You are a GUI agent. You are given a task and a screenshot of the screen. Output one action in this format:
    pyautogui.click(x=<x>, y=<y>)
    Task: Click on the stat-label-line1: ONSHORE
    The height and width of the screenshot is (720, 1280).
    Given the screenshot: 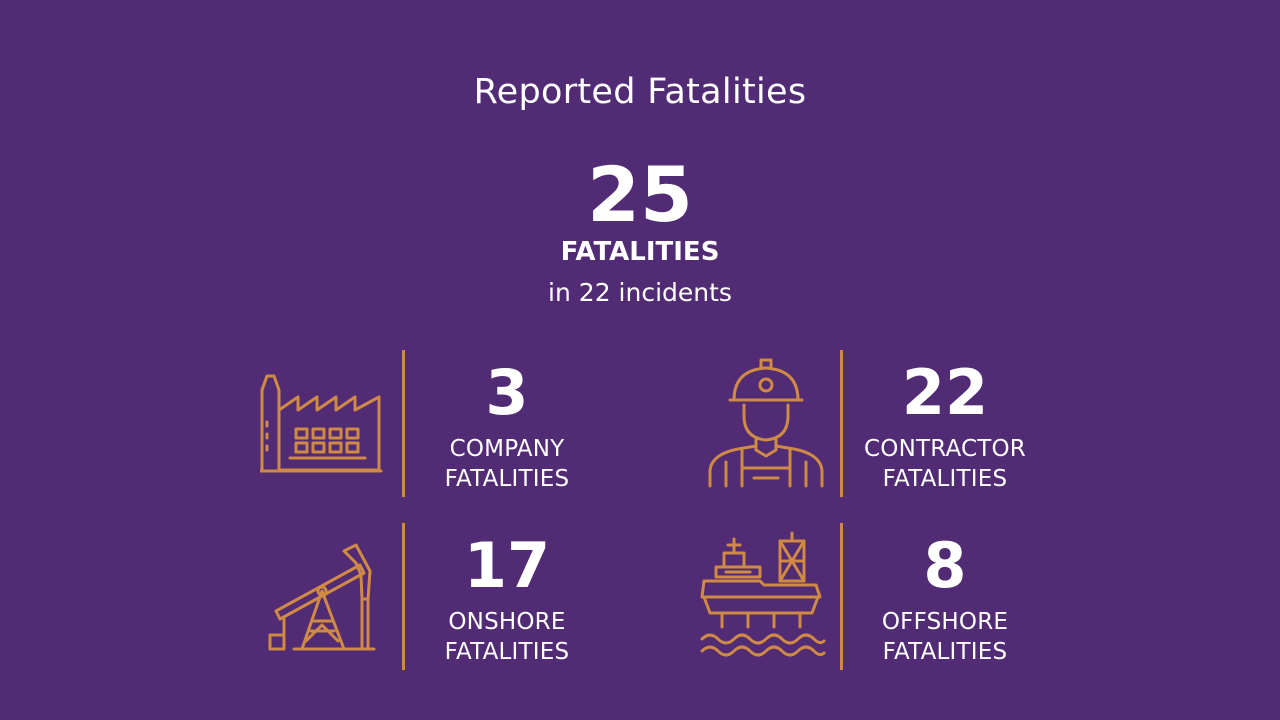 What is the action you would take?
    pyautogui.click(x=507, y=622)
    